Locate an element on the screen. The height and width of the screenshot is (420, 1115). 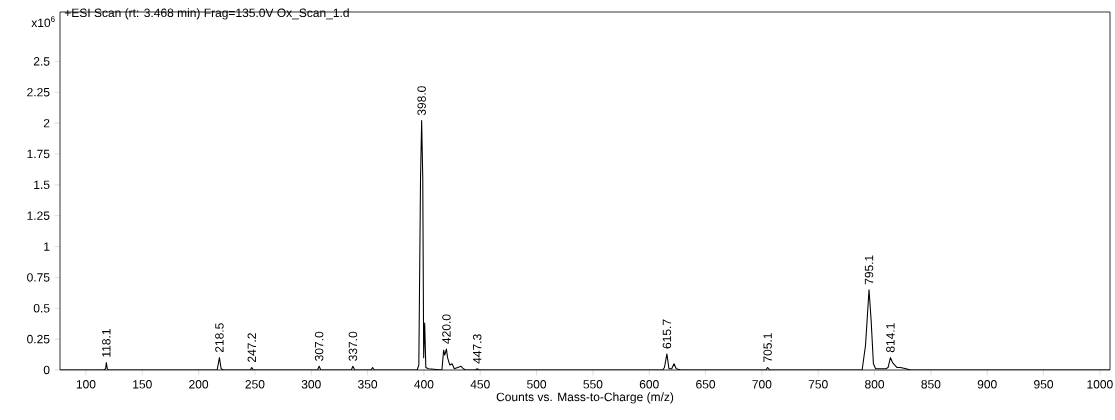
x-tick-label: 400 is located at coordinates (424, 384).